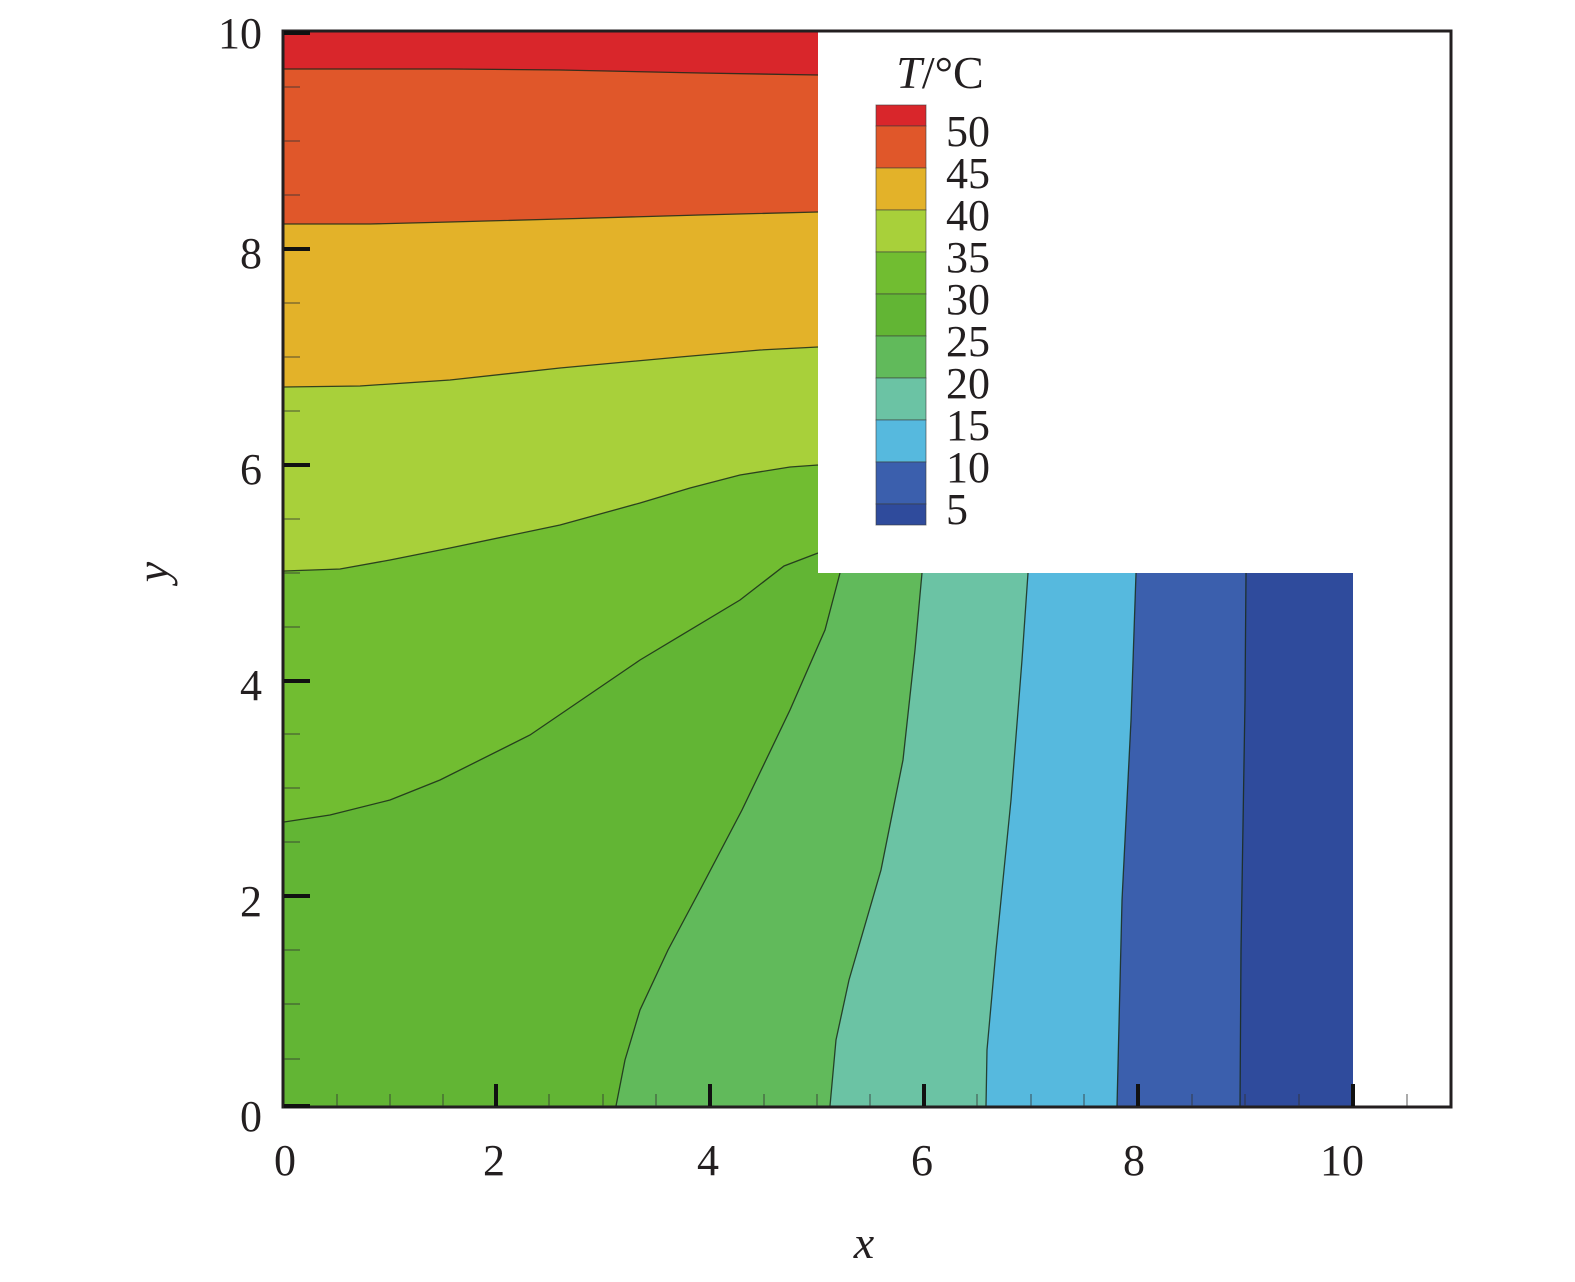 The image size is (1575, 1282). What do you see at coordinates (285, 1160) in the screenshot?
I see `x-tick-0: 0` at bounding box center [285, 1160].